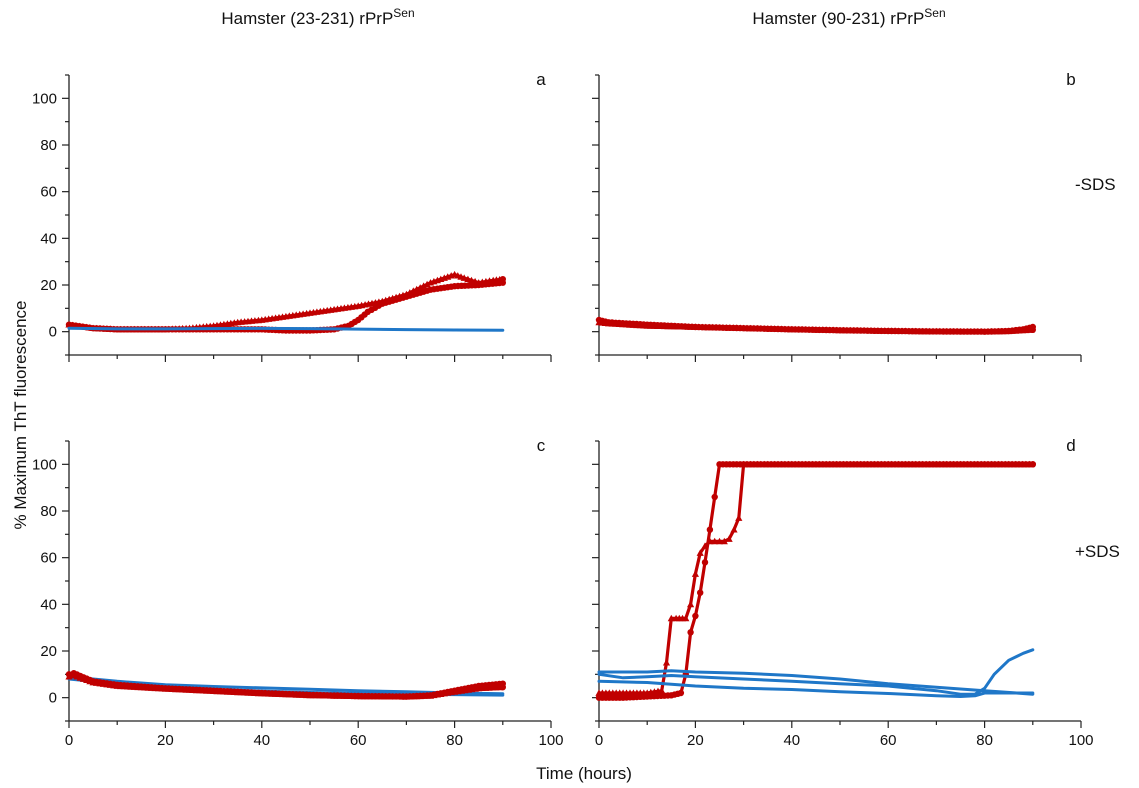 Image resolution: width=1139 pixels, height=788 pixels. I want to click on col-title-right: Hamster (90-231) rPrPSen, so click(848, 17).